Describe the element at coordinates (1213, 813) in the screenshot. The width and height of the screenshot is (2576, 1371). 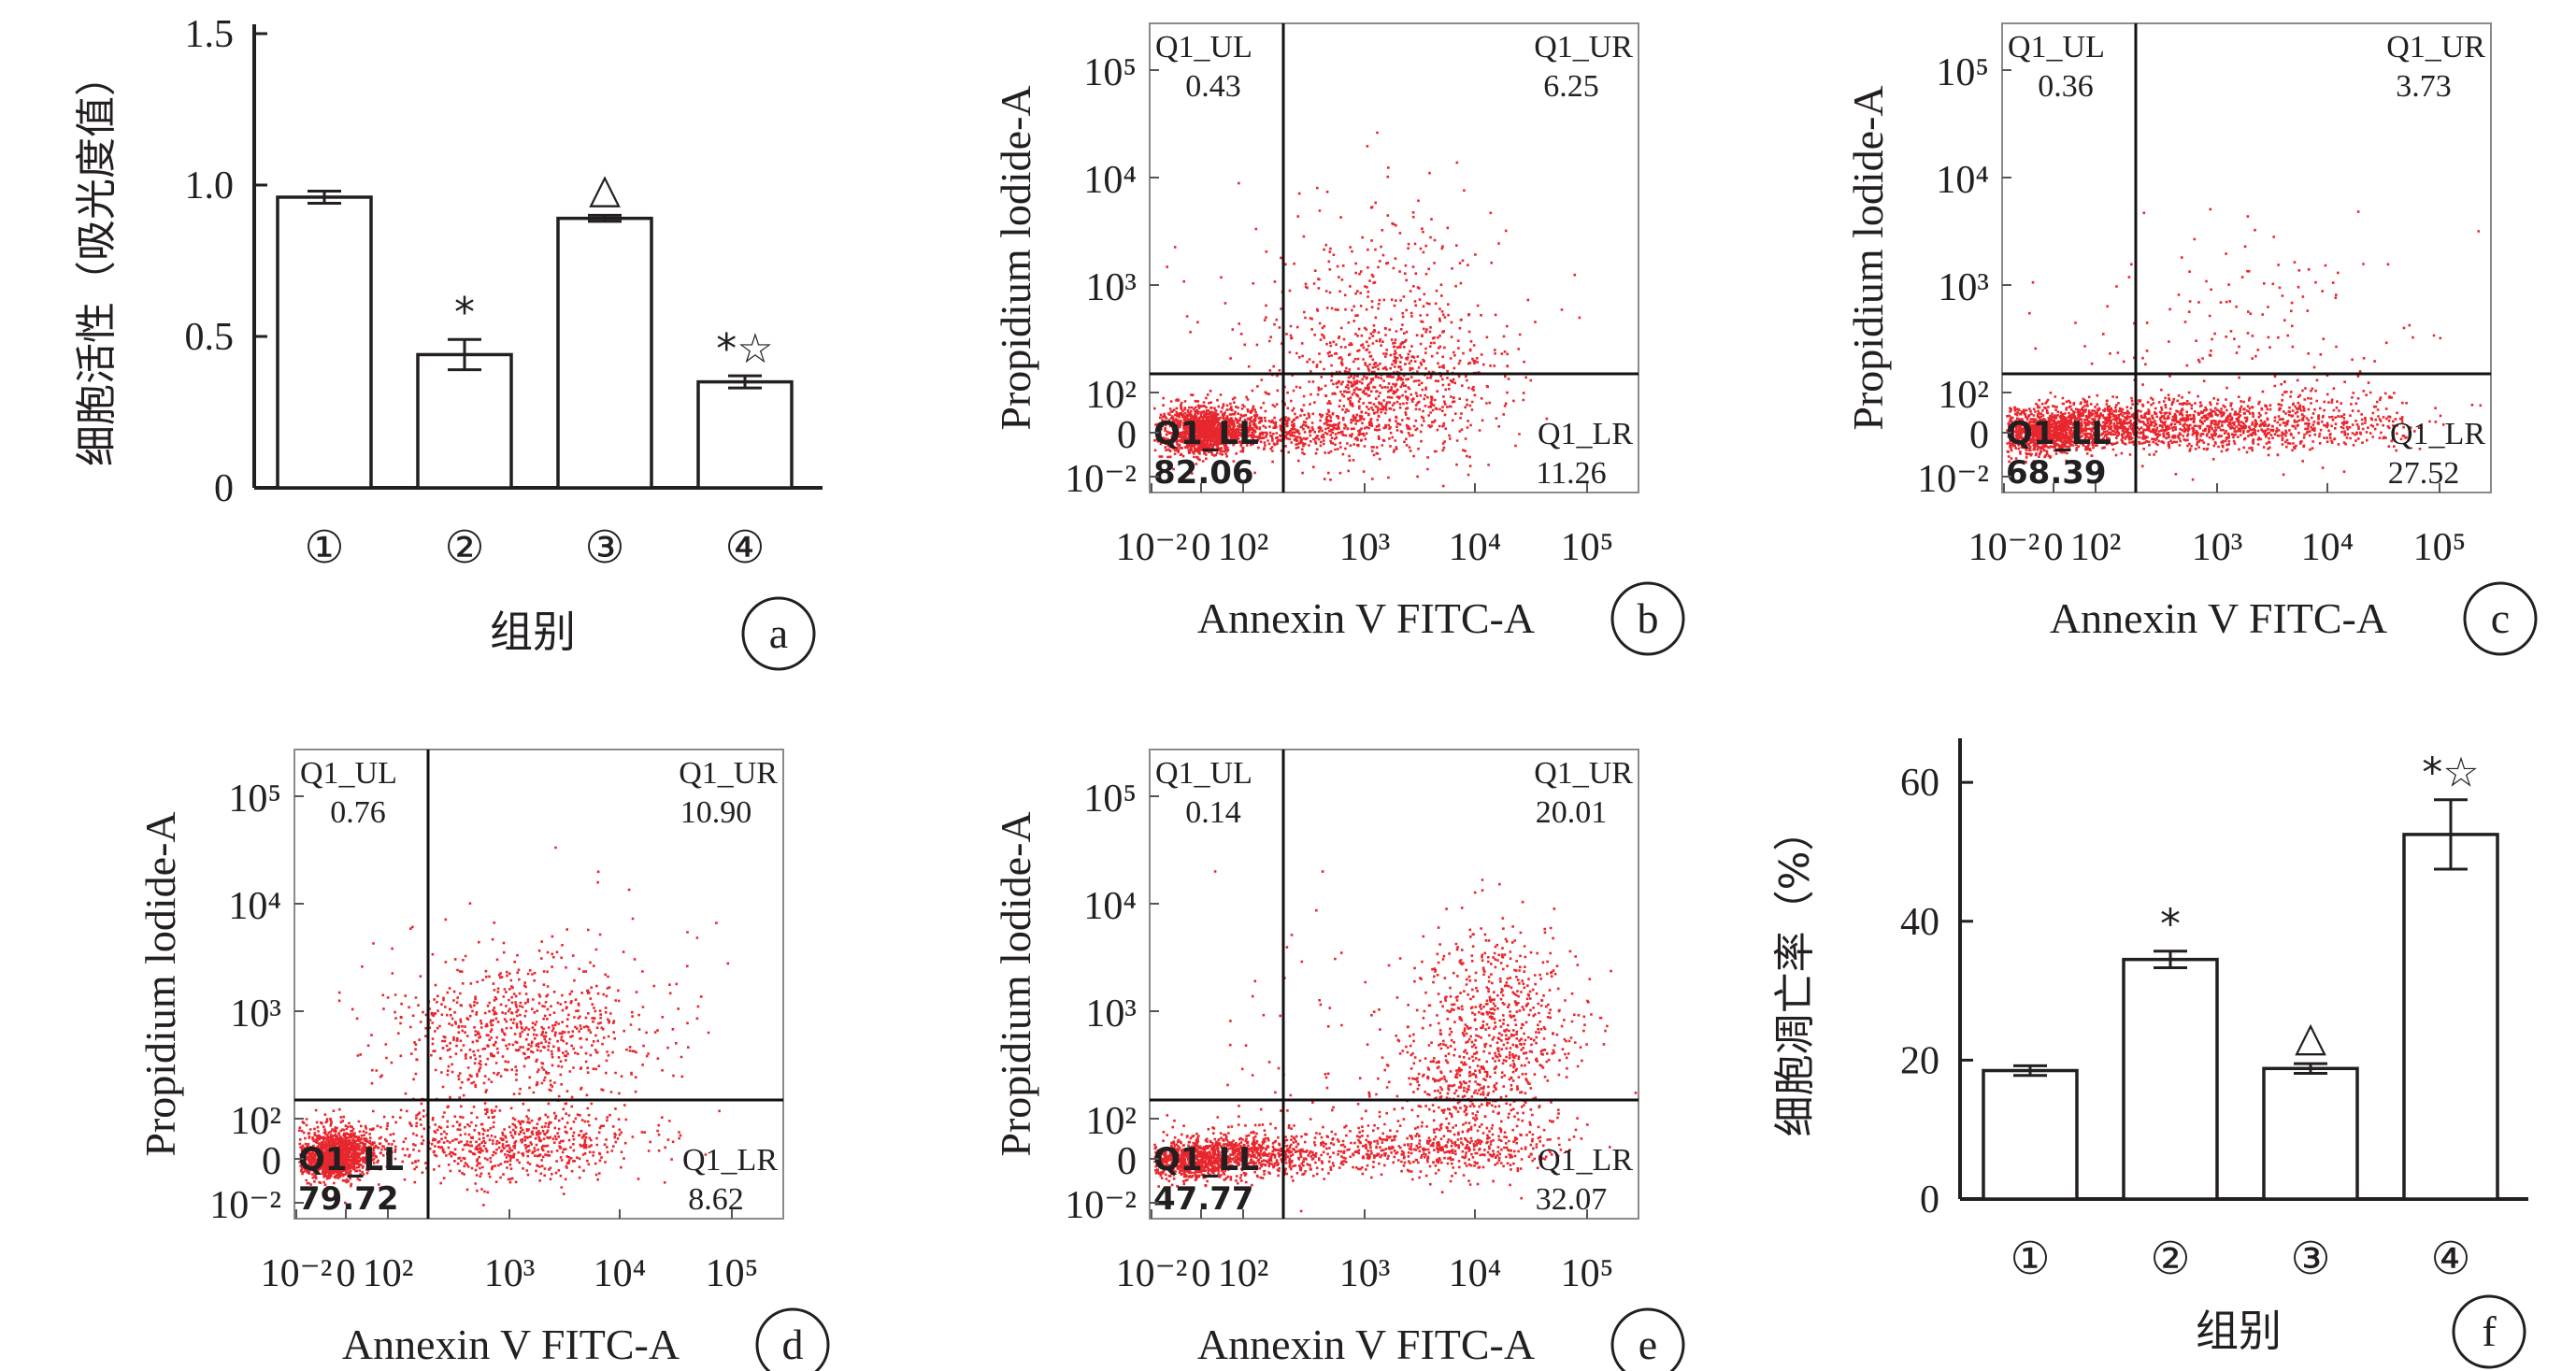
I see `quadrant-value: 0.14` at that location.